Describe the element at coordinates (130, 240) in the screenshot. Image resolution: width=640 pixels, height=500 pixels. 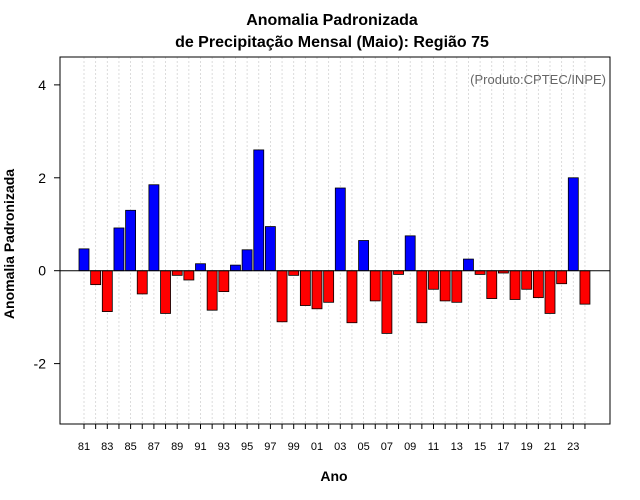
I see `bar-1985` at that location.